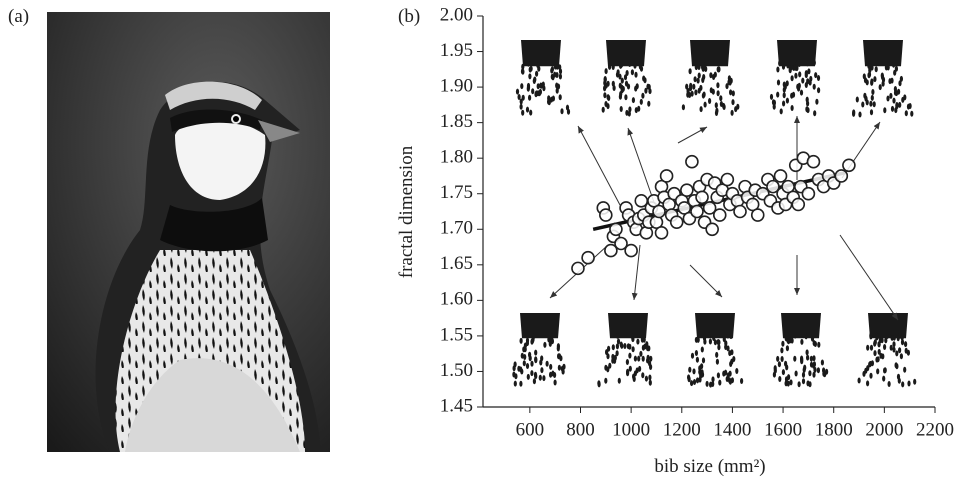  I want to click on y-tick-label: 1.60, so click(456, 299).